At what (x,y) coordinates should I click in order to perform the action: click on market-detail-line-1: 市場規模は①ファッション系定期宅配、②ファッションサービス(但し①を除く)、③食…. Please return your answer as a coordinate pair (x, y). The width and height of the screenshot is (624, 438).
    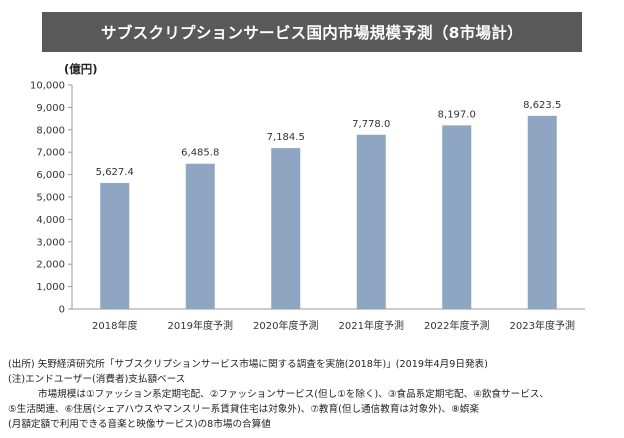
    Looking at the image, I should click on (293, 394).